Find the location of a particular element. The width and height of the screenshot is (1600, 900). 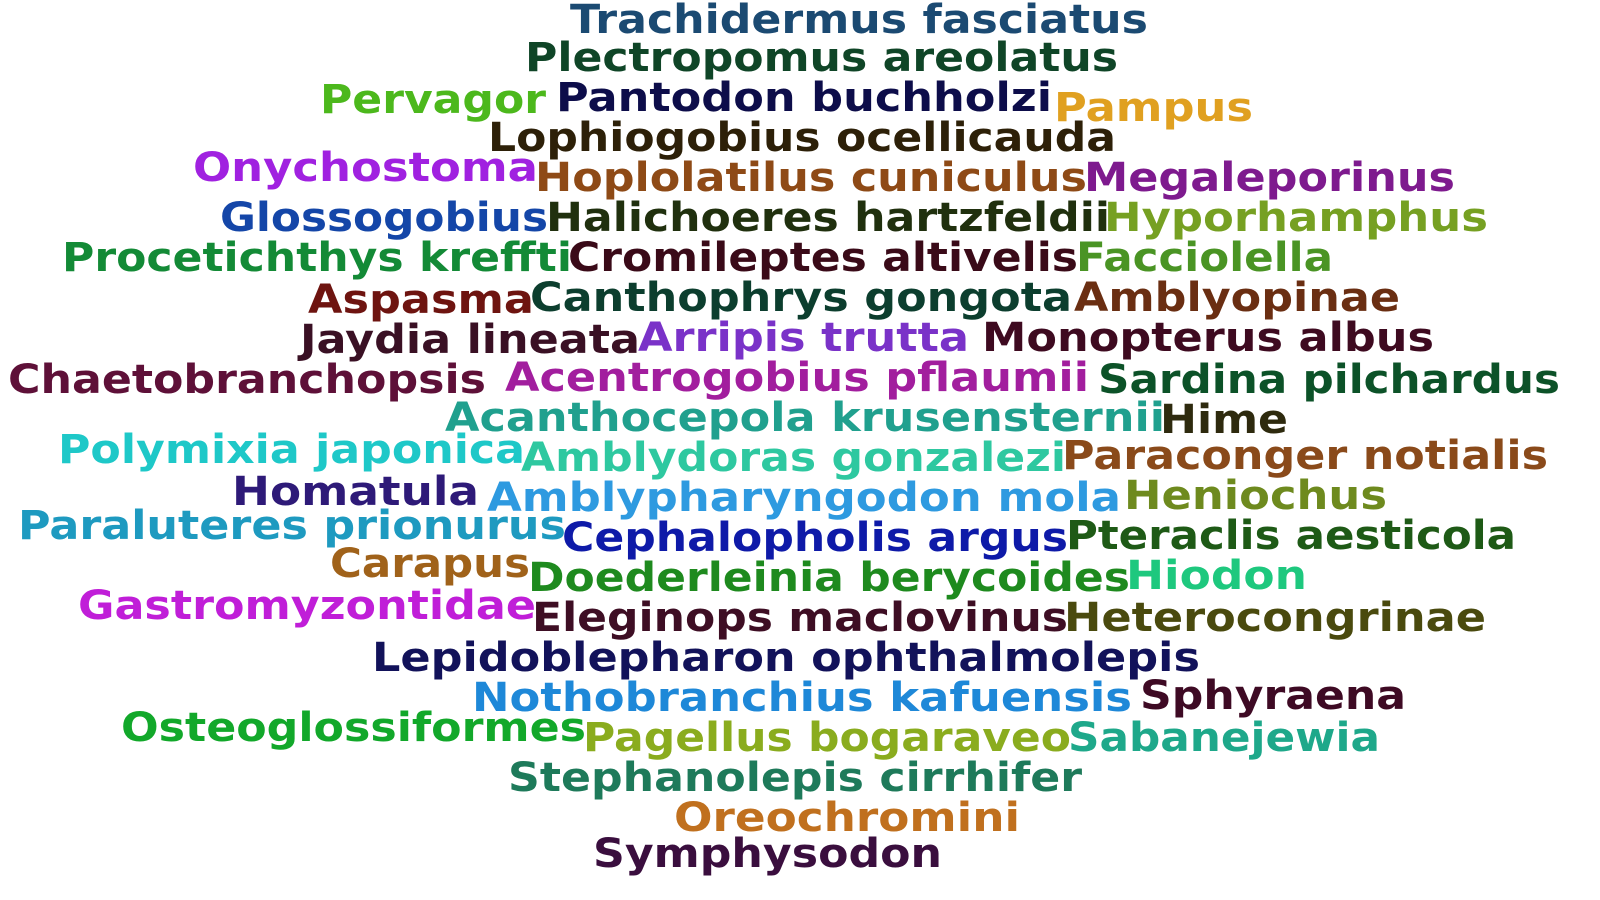

word: Eleginops maclovinus is located at coordinates (800, 618).